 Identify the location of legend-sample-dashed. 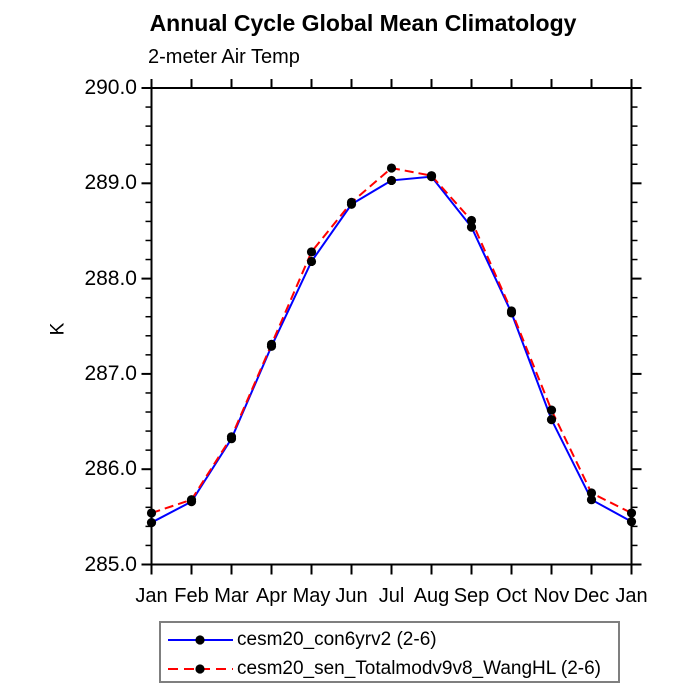
(200, 668).